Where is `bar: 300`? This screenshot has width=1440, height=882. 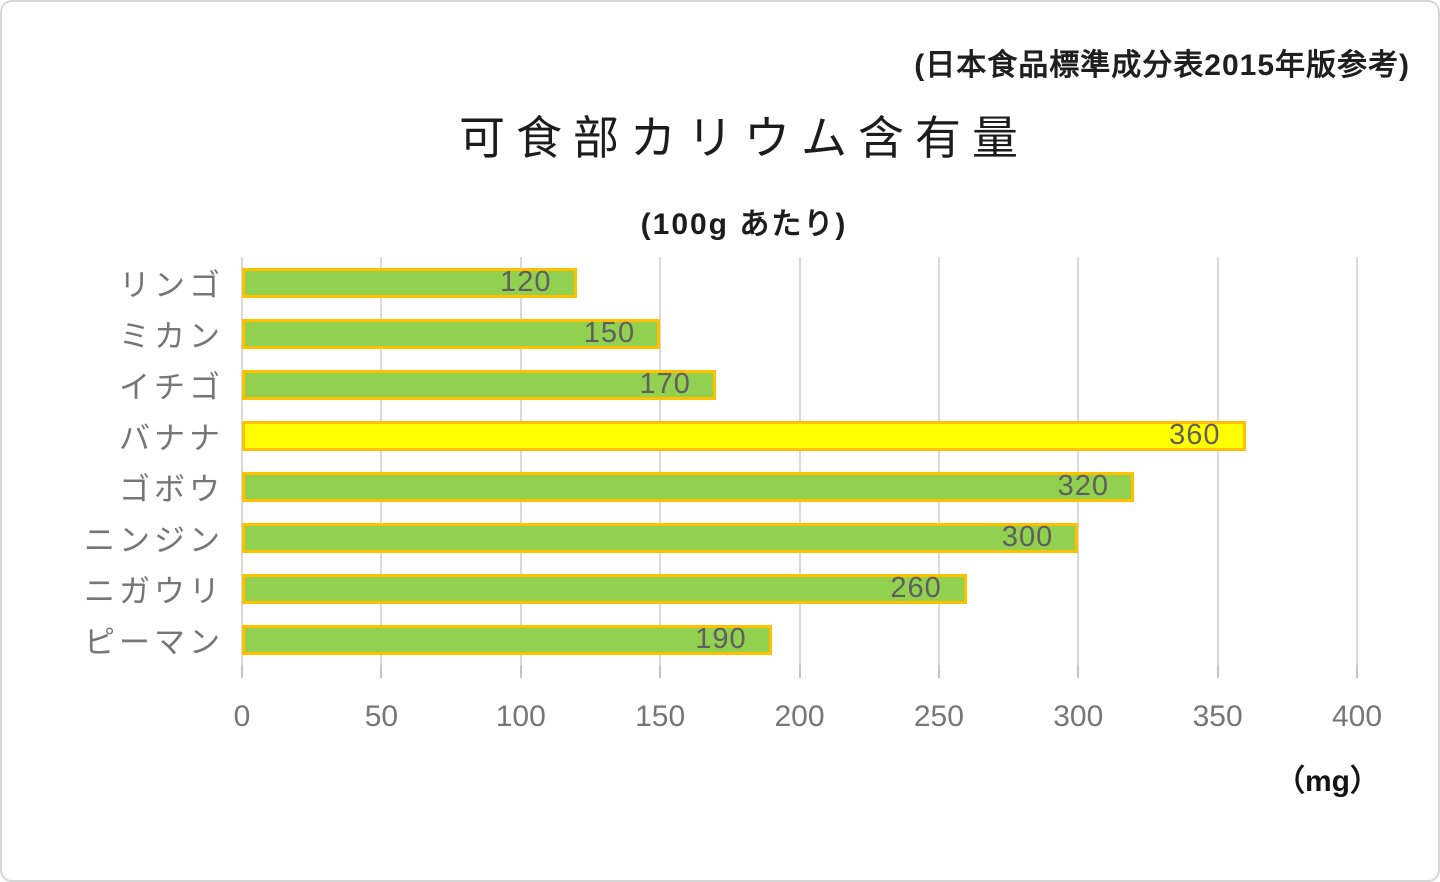 bar: 300 is located at coordinates (660, 537).